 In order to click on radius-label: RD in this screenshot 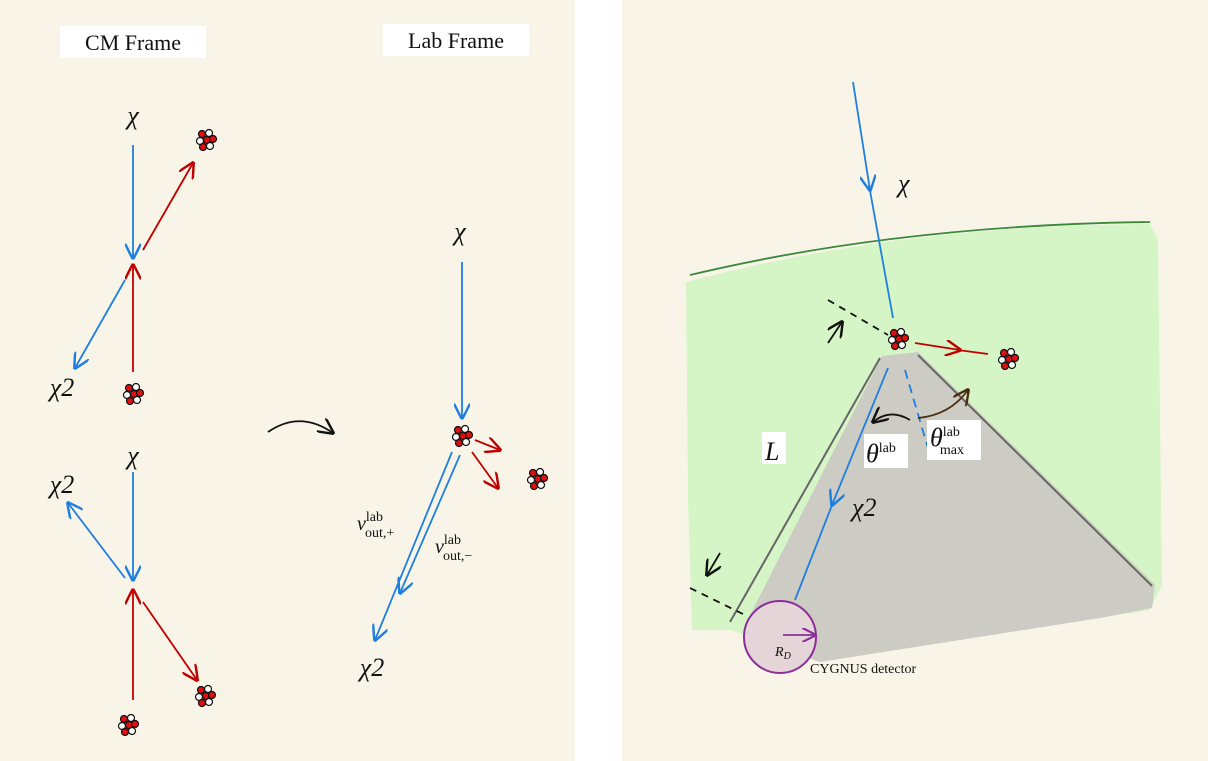, I will do `click(783, 653)`.